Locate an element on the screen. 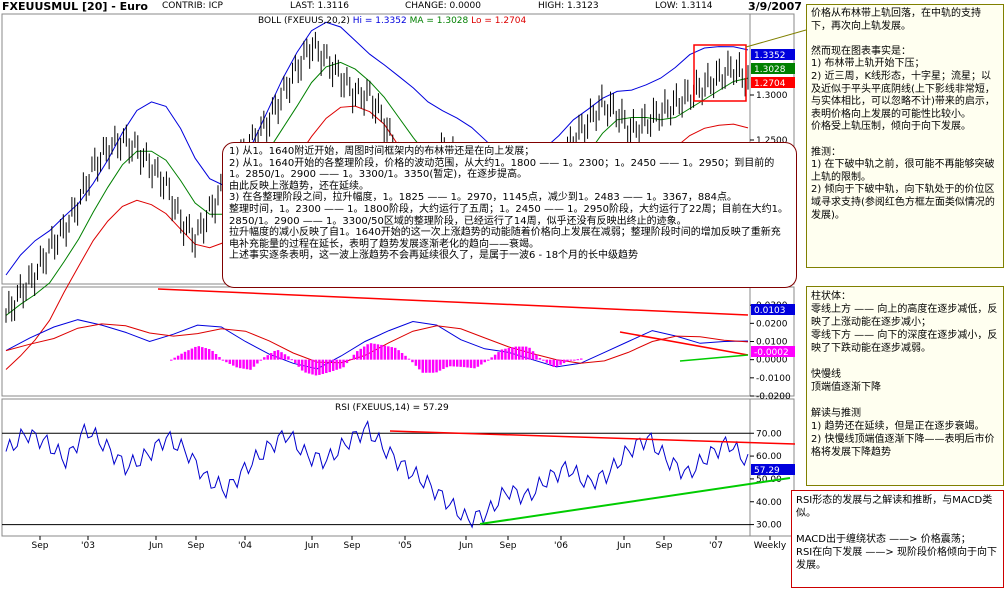  last-label: LAST: 1.3116 is located at coordinates (319, 6).